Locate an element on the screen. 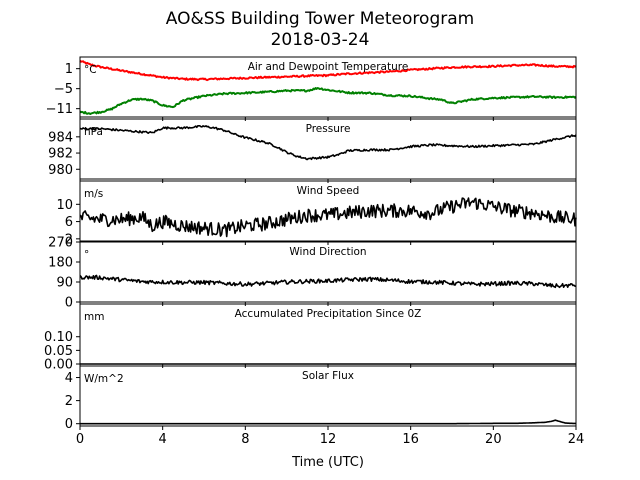 The width and height of the screenshot is (640, 480). x-axis-label: Time (UTC) is located at coordinates (327, 462).